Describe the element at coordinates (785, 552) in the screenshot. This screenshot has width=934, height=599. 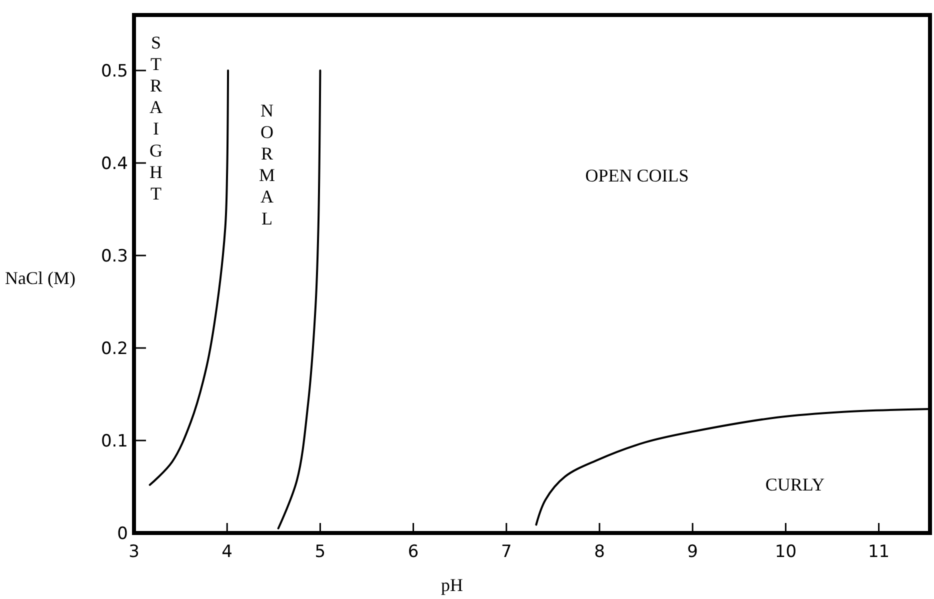
I see `x-tick-label: 10` at that location.